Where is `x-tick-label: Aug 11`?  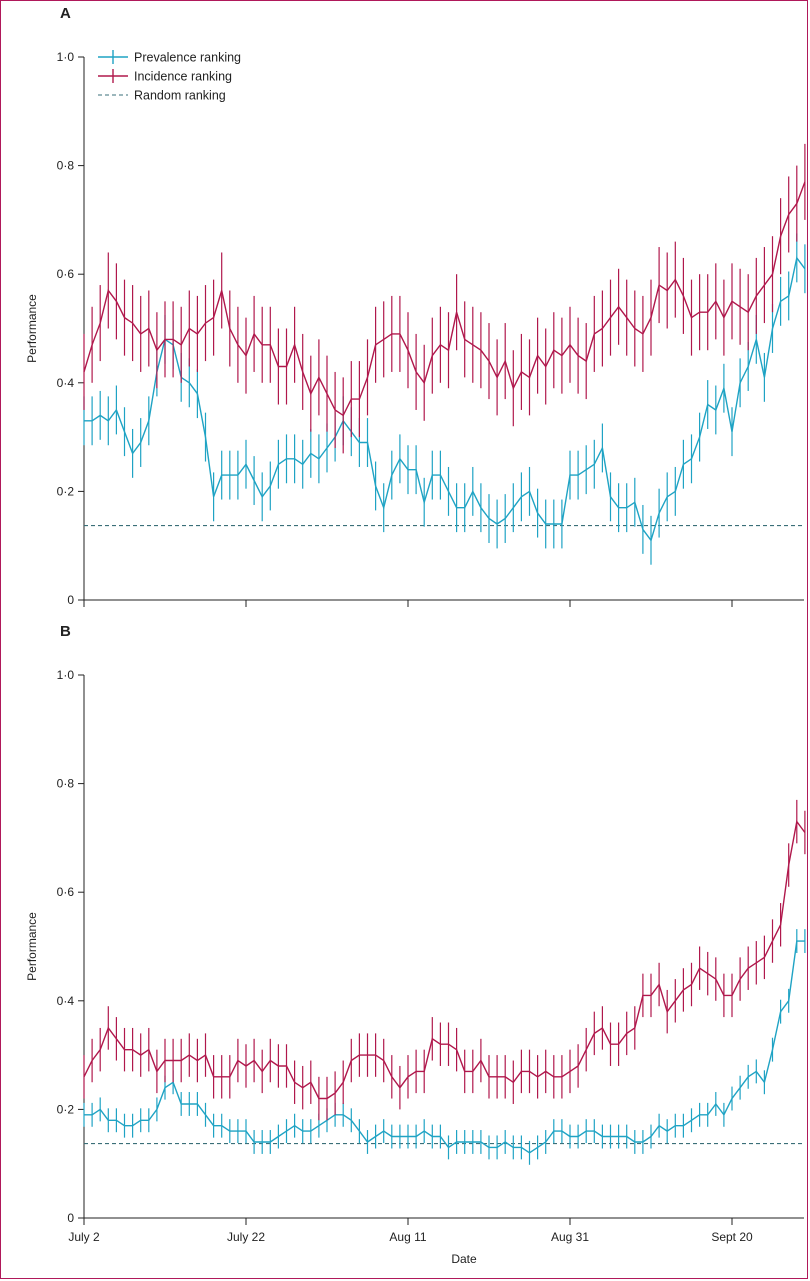
x-tick-label: Aug 11 is located at coordinates (407, 1237).